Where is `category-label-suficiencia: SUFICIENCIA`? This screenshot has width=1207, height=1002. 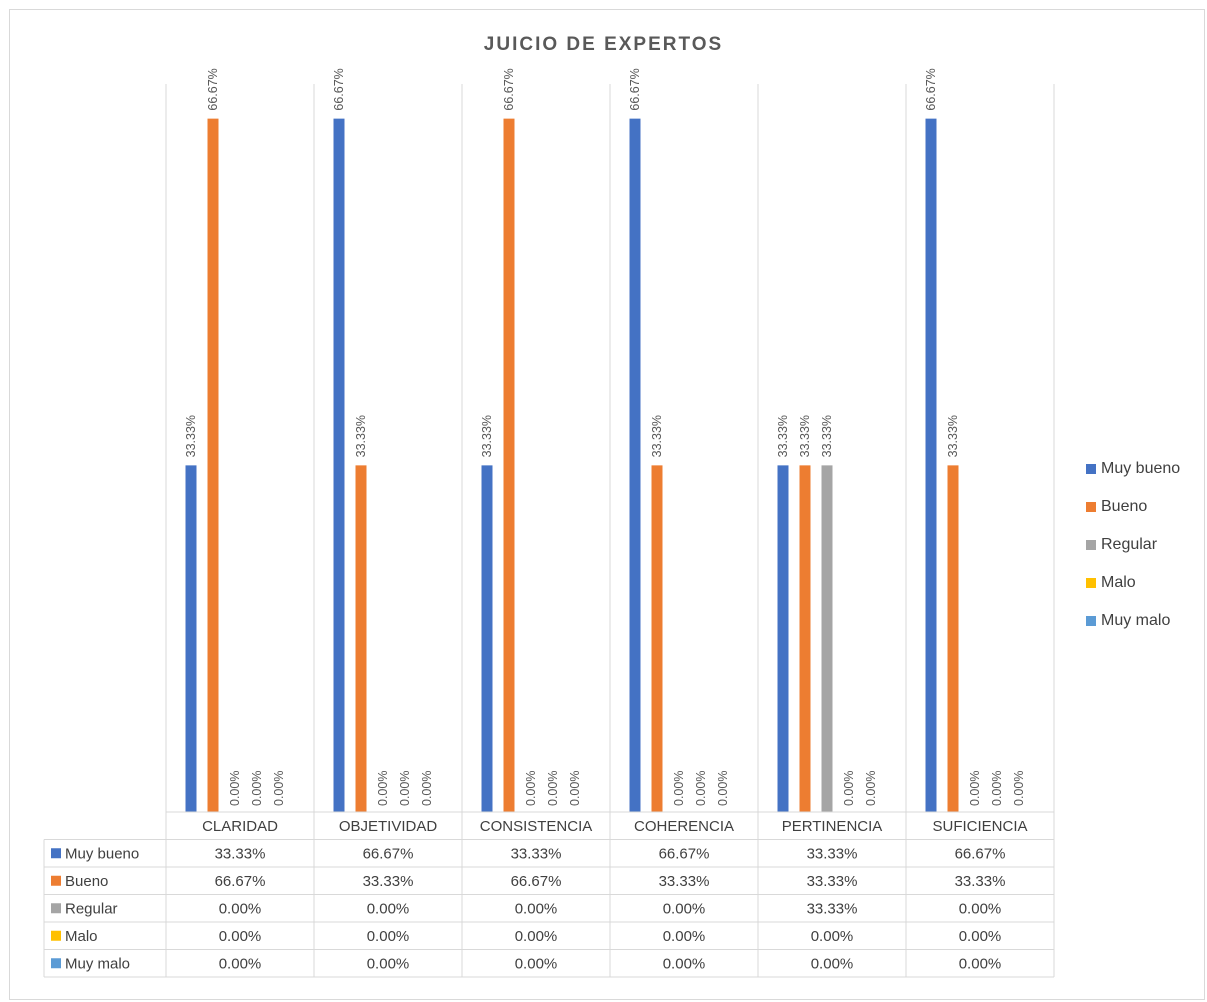
category-label-suficiencia: SUFICIENCIA is located at coordinates (979, 826).